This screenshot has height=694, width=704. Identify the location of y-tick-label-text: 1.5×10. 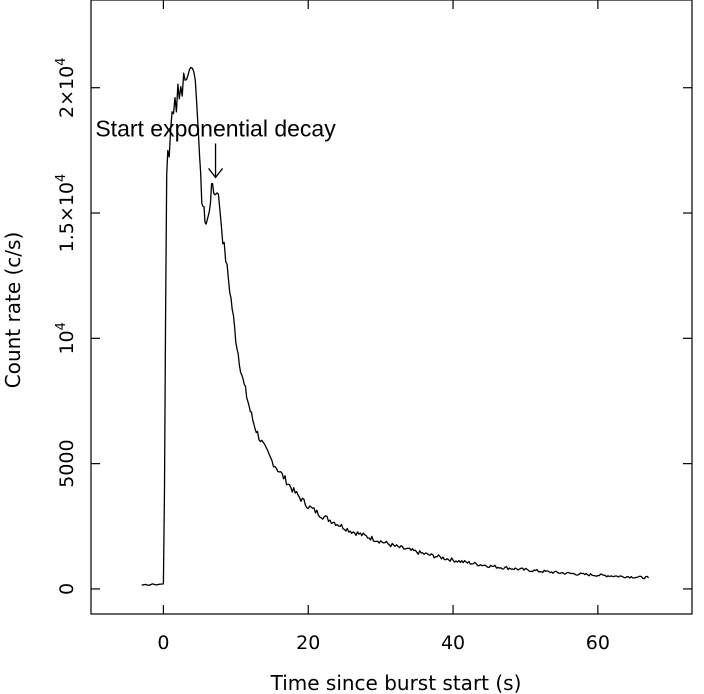
(67, 217).